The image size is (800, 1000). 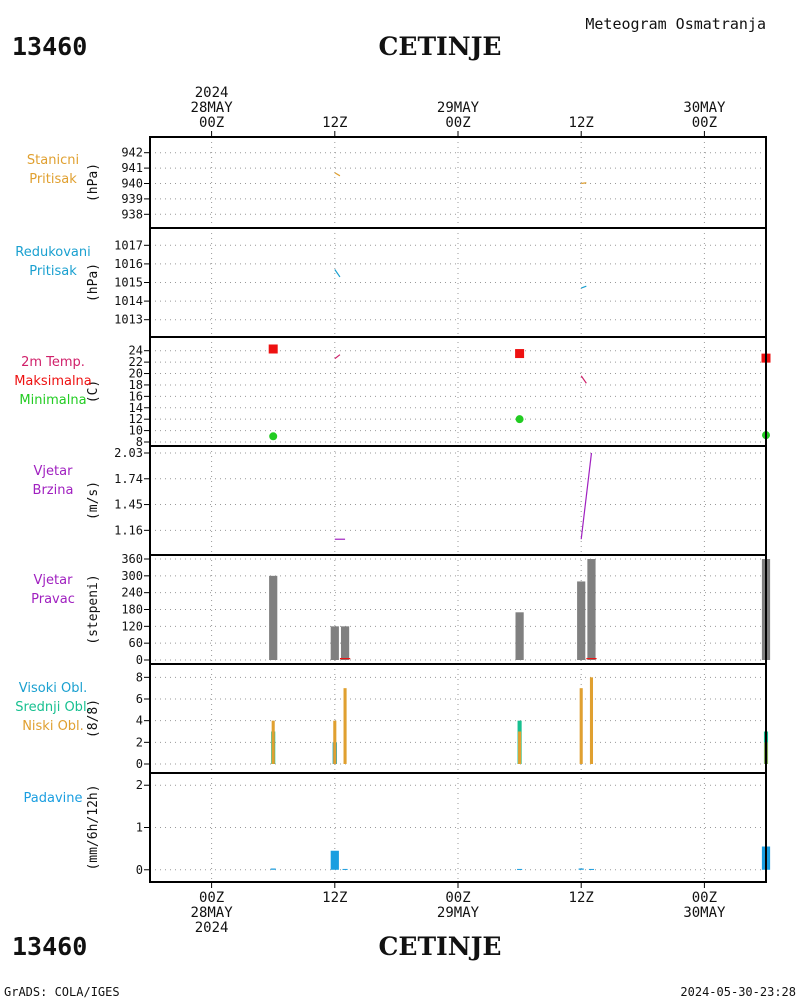 What do you see at coordinates (136, 431) in the screenshot?
I see `y-tick-label: 10` at bounding box center [136, 431].